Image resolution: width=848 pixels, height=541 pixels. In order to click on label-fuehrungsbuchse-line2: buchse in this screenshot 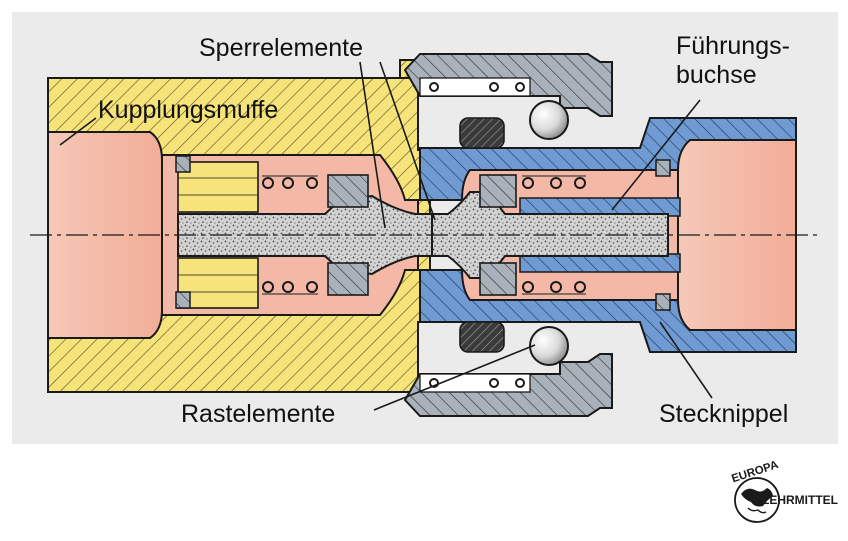, I will do `click(716, 75)`.